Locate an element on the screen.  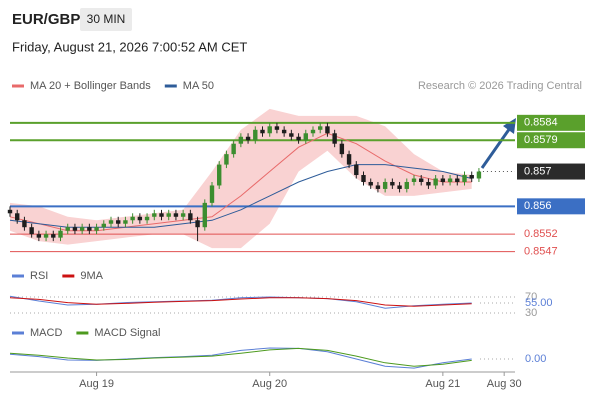
legend-label: MA 50 is located at coordinates (198, 86).